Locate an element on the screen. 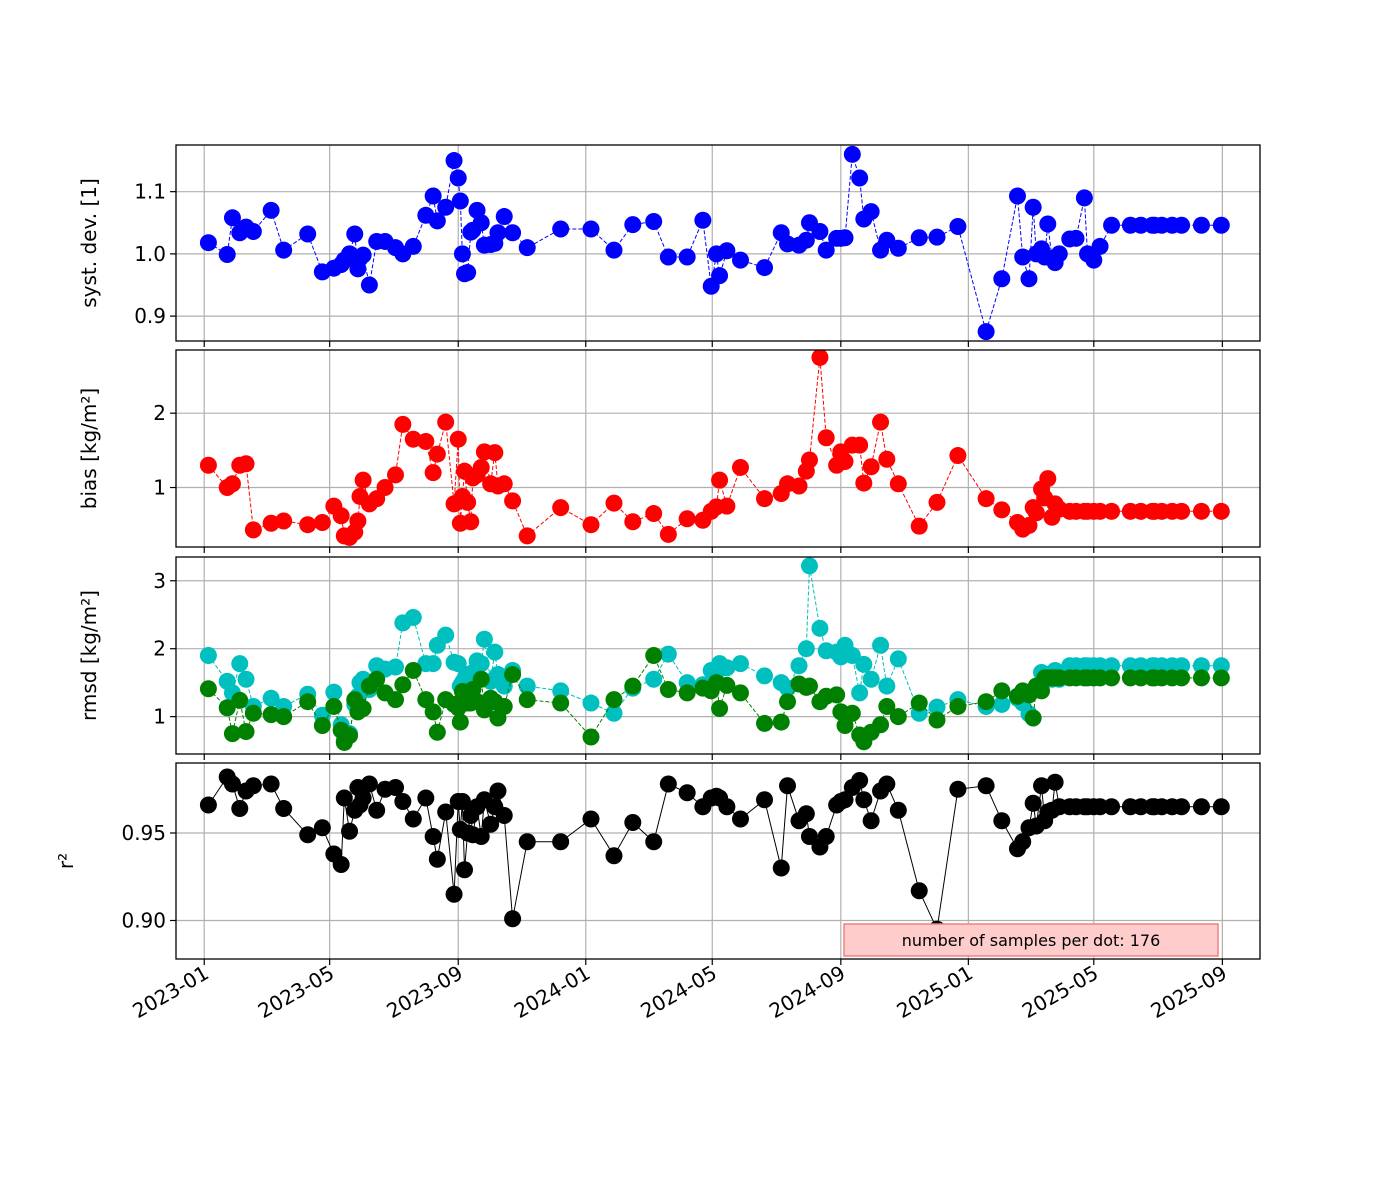  y-axis-label: bias [kg/m²] is located at coordinates (89, 448).